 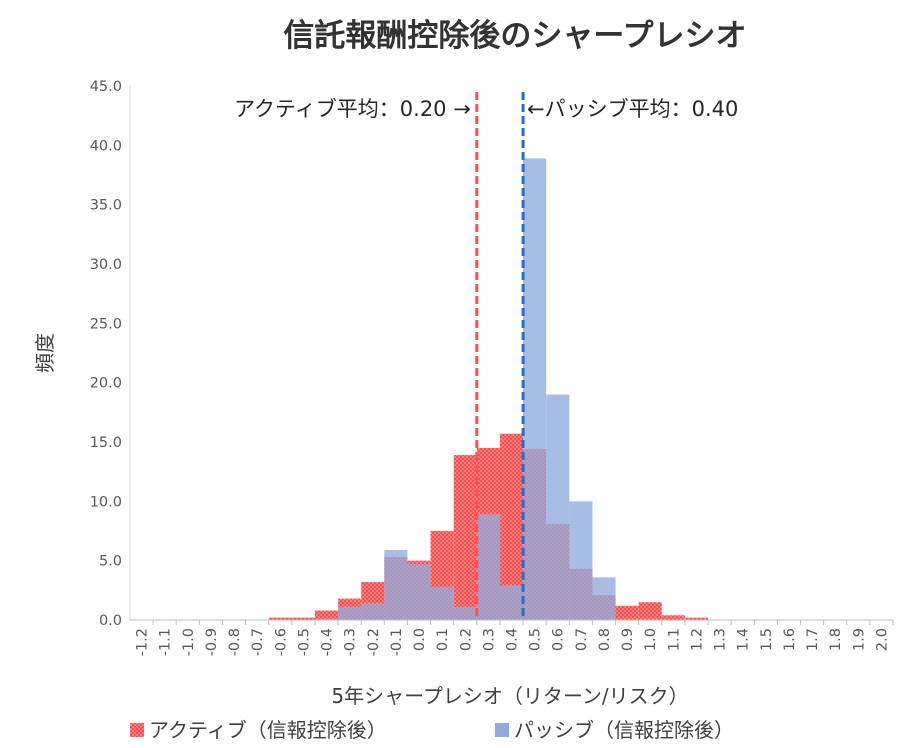 What do you see at coordinates (559, 639) in the screenshot?
I see `x-tick-label: 0.6` at bounding box center [559, 639].